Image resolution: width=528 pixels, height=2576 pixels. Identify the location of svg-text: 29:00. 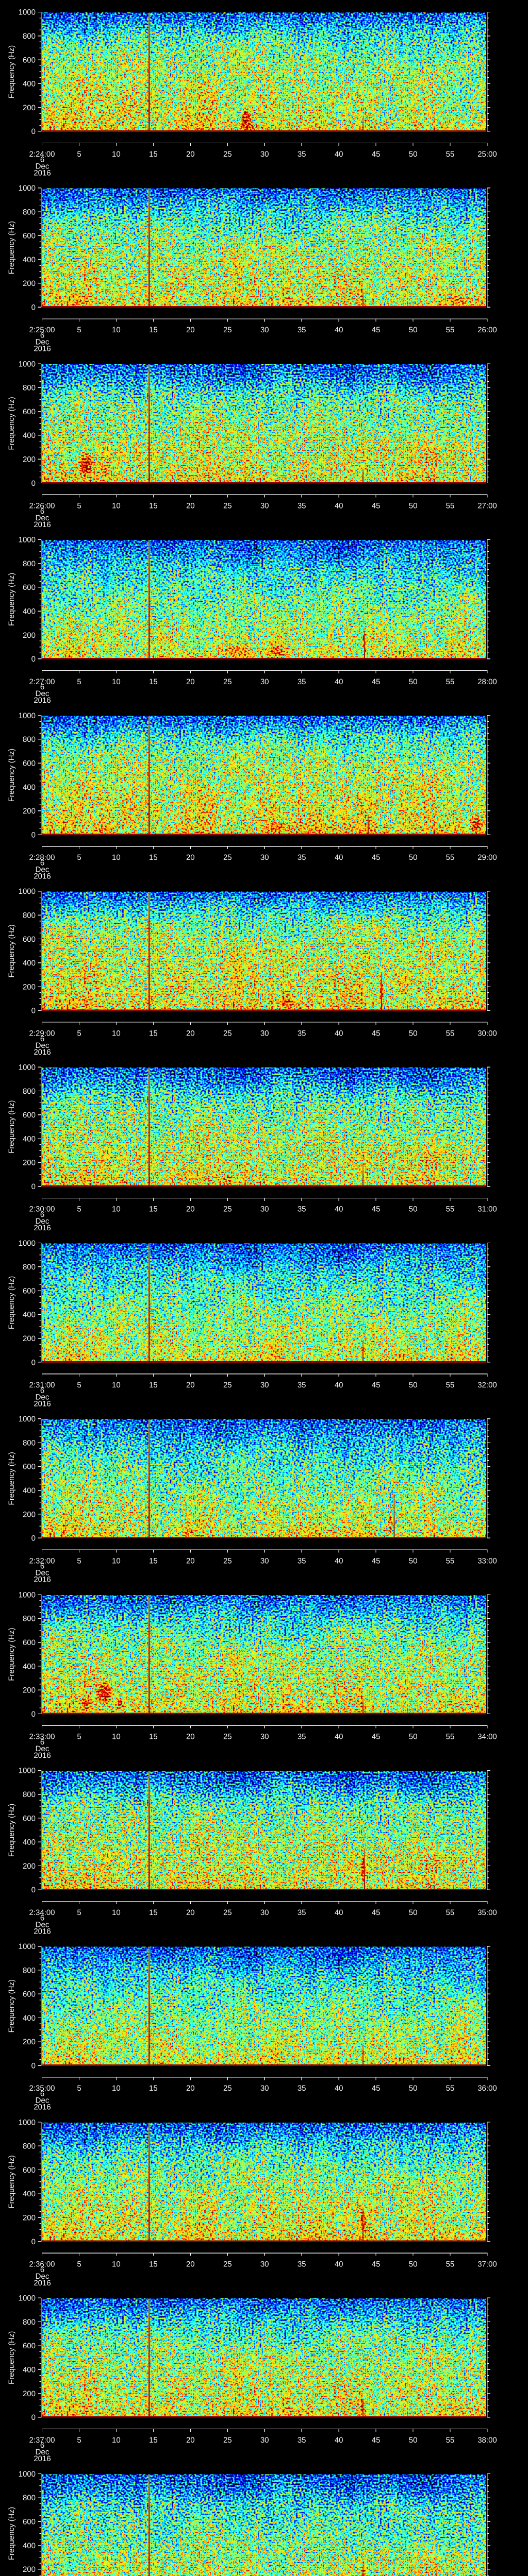
(487, 857).